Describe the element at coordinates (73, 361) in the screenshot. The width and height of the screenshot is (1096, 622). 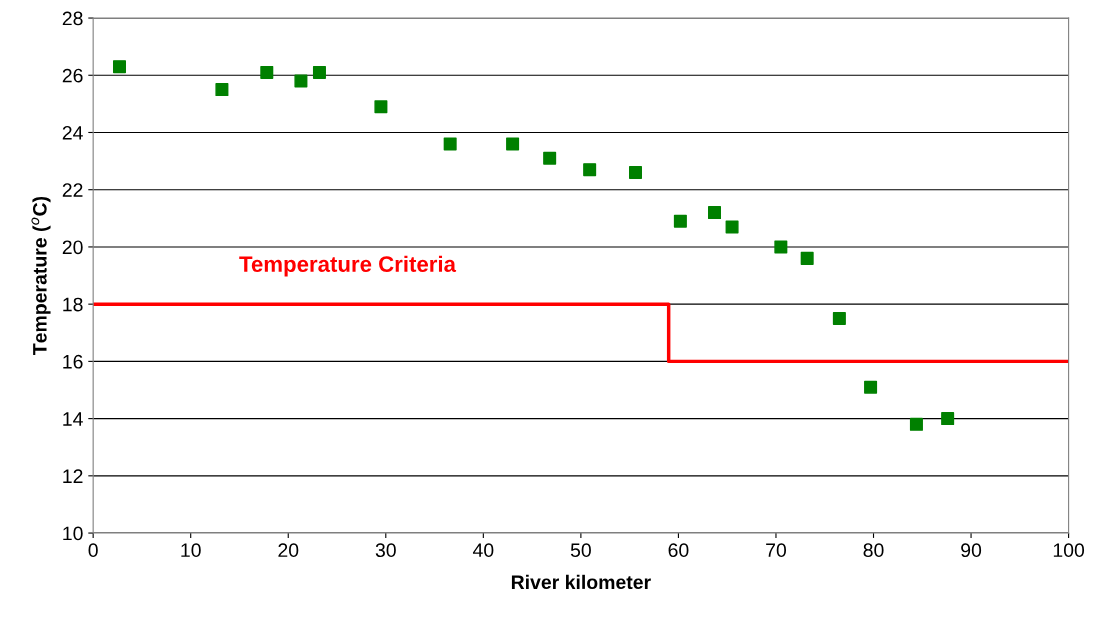
I see `y-tick-label: 16` at that location.